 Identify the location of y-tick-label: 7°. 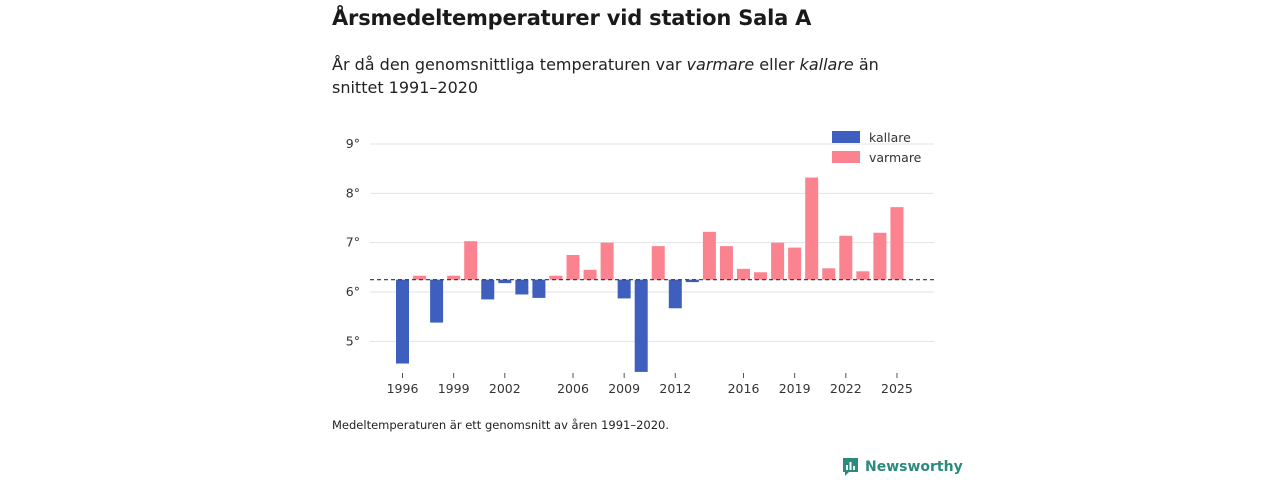
(353, 242).